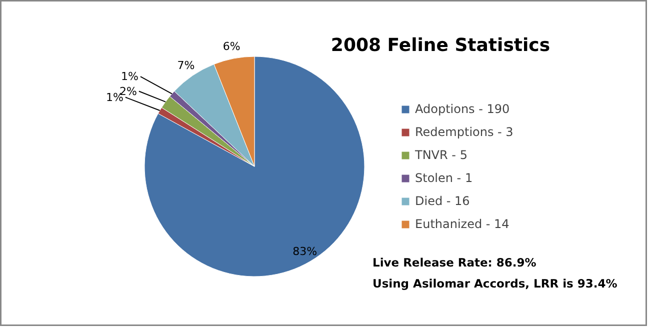 This screenshot has height=328, width=649. Describe the element at coordinates (462, 109) in the screenshot. I see `legend-label: Adoptions - 190` at that location.